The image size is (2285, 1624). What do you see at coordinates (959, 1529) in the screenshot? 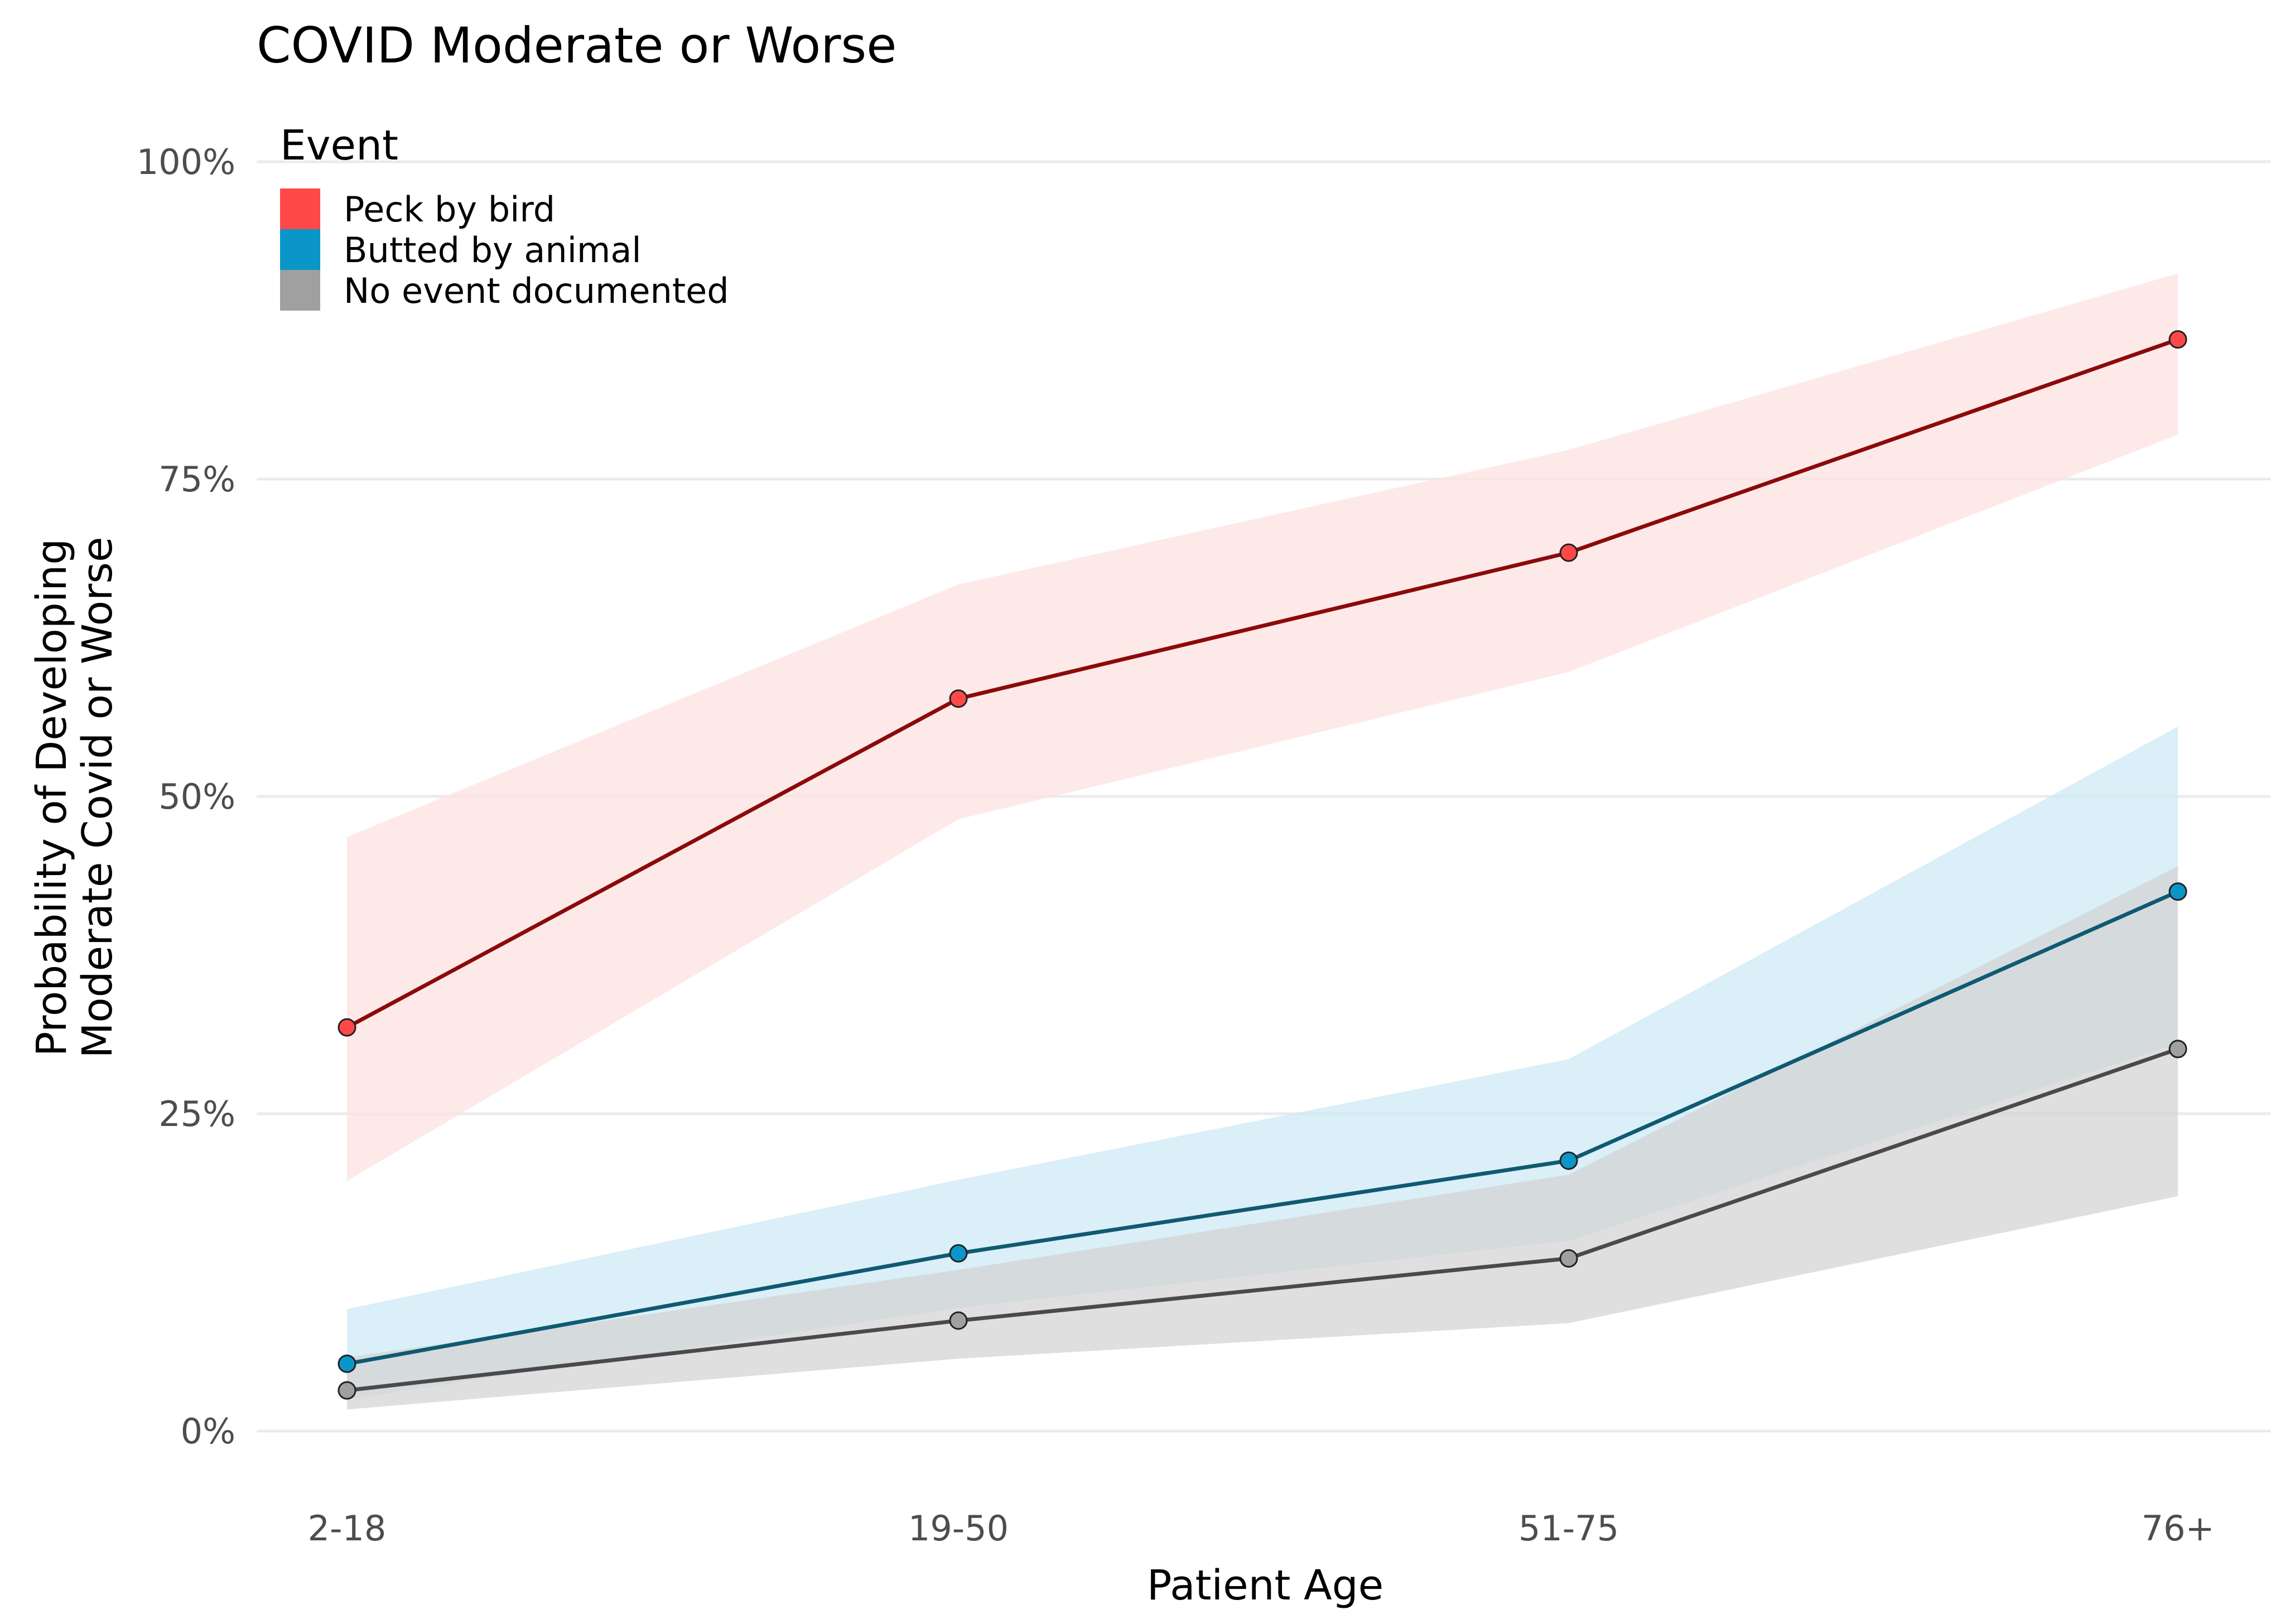
I see `x-tick-label: 19-50` at bounding box center [959, 1529].